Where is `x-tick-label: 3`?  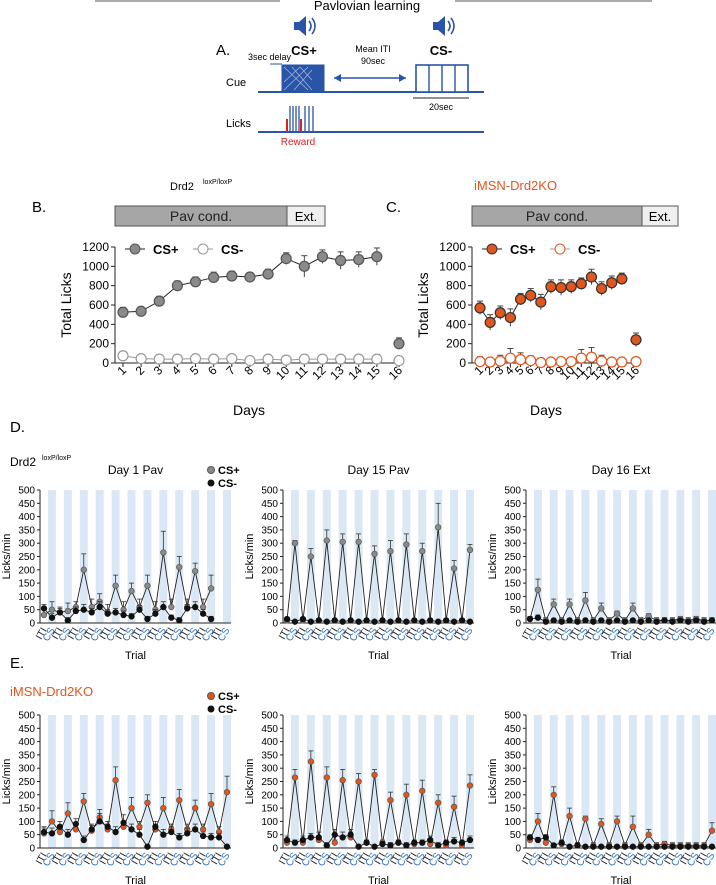
x-tick-label: 3 is located at coordinates (158, 370).